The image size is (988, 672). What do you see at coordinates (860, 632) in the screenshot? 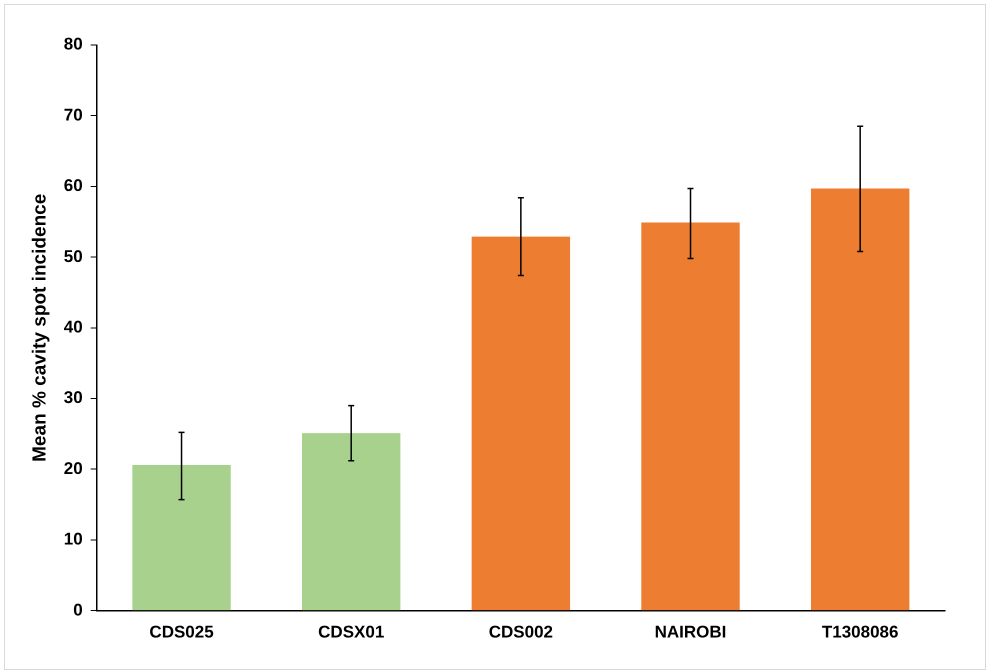
I see `x-tick-label: T1308086` at bounding box center [860, 632].